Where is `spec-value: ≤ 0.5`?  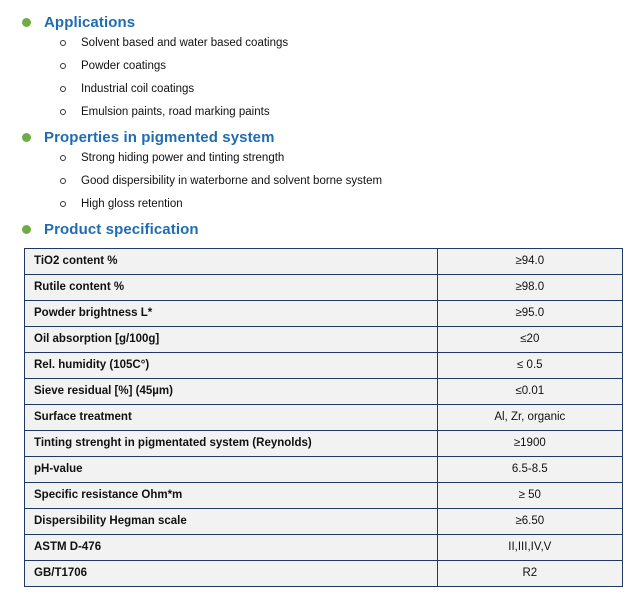 spec-value: ≤ 0.5 is located at coordinates (530, 365).